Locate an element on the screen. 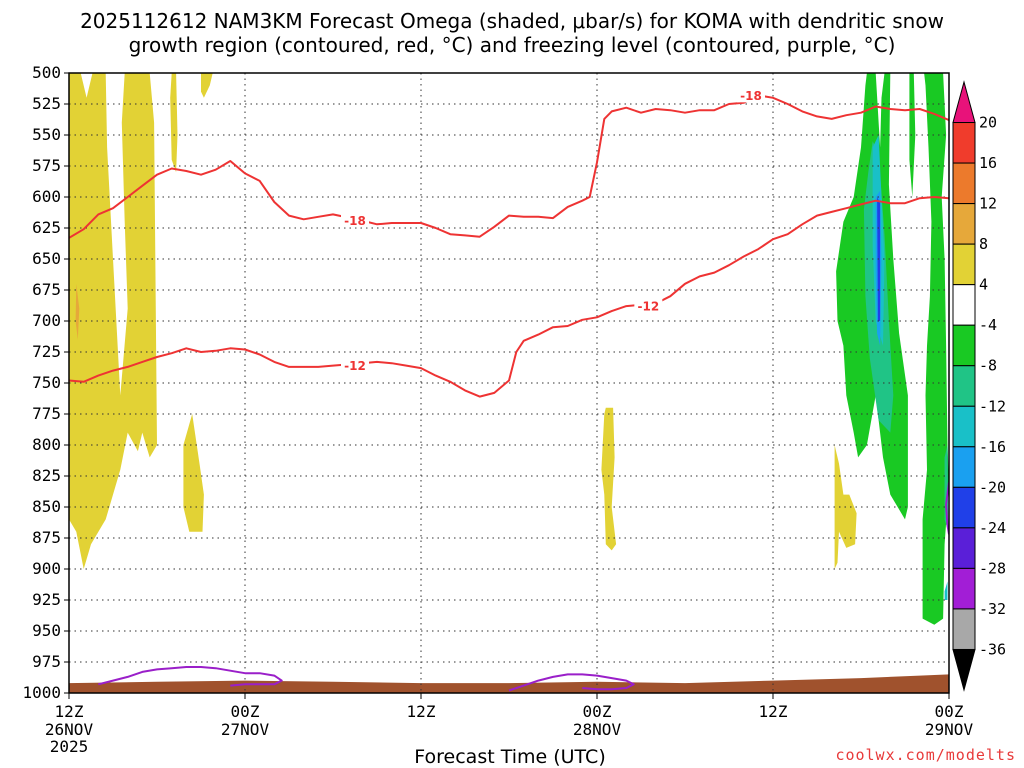 The width and height of the screenshot is (1024, 768). y-tick-label: 750 is located at coordinates (46, 382).